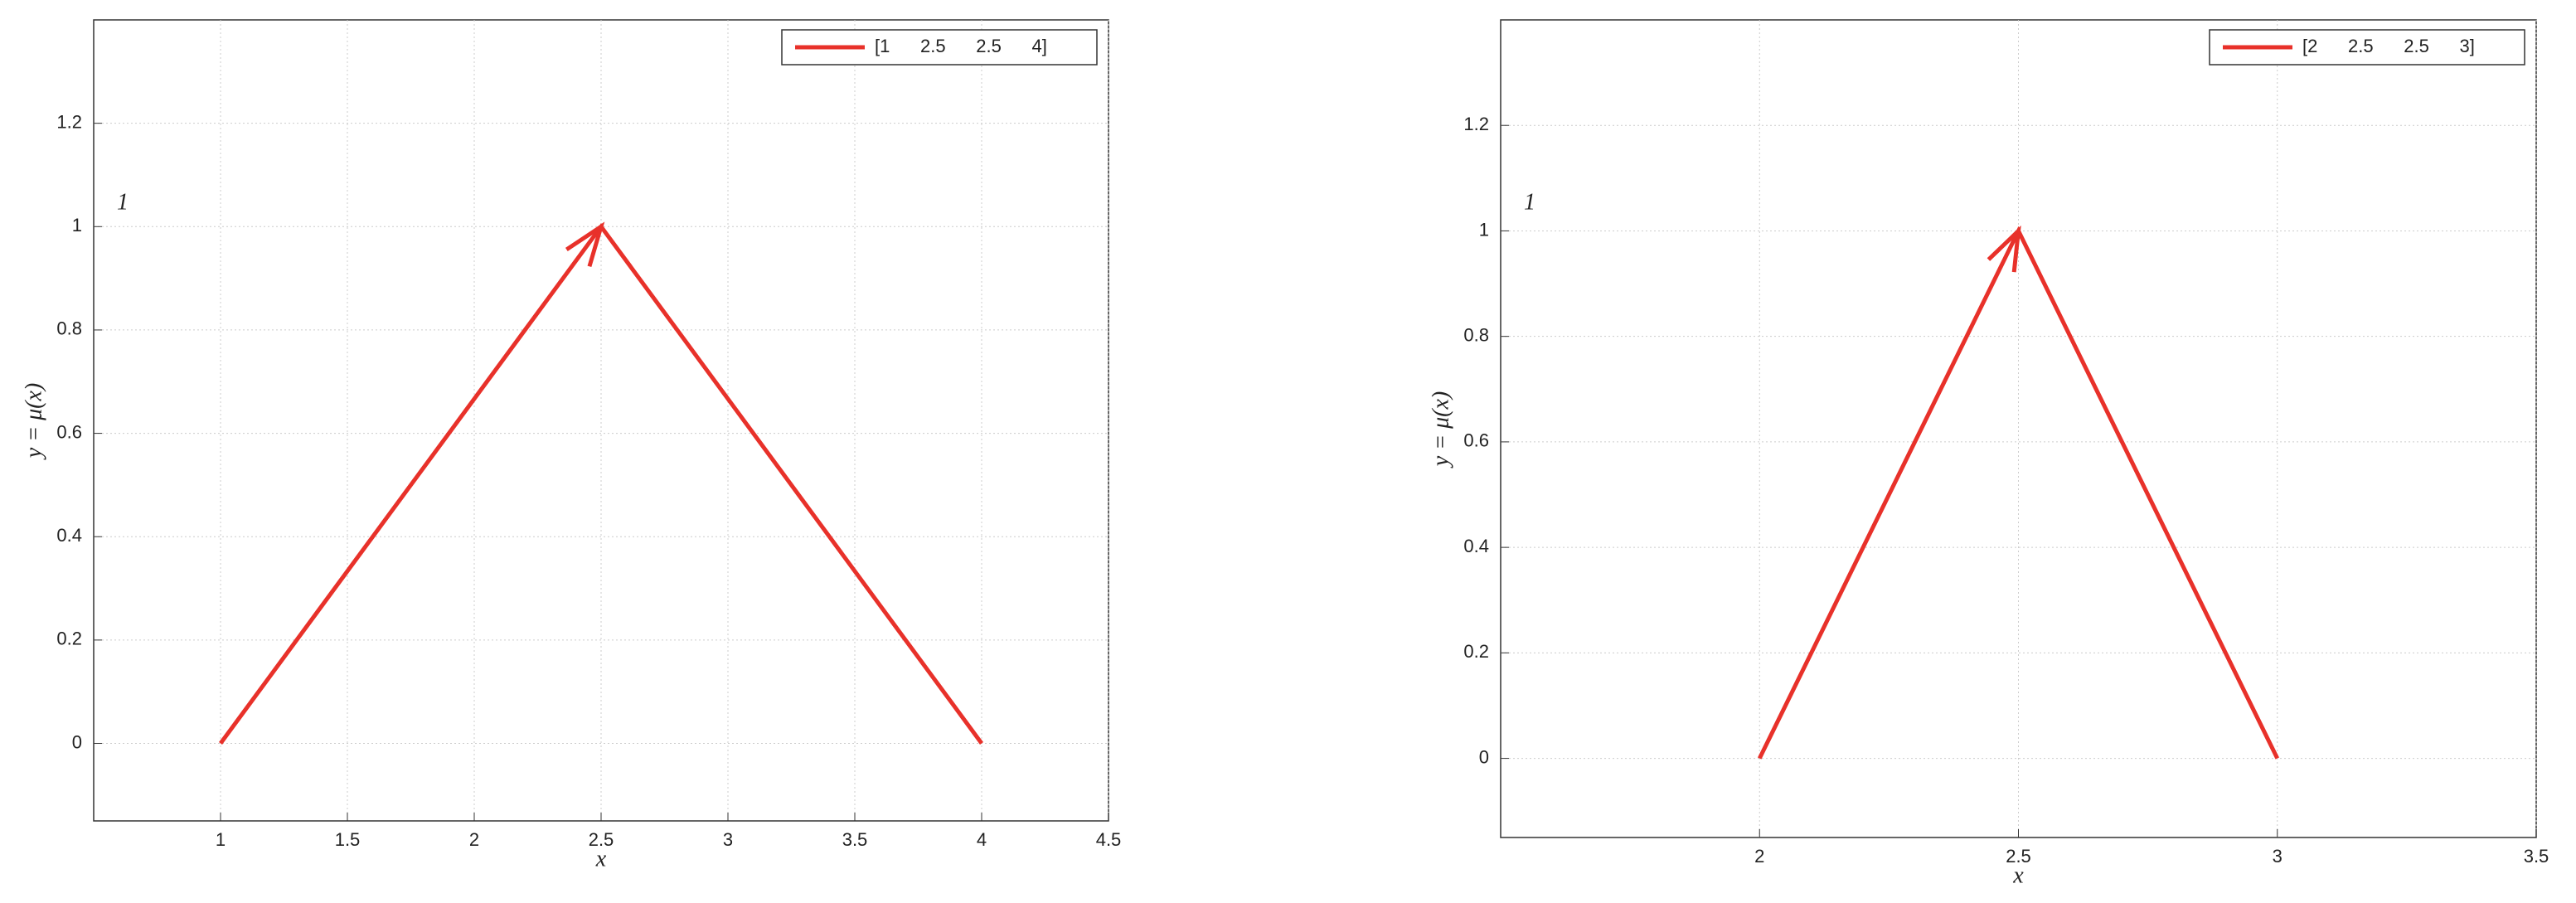  What do you see at coordinates (1109, 840) in the screenshot?
I see `x-tick-label: 4.5` at bounding box center [1109, 840].